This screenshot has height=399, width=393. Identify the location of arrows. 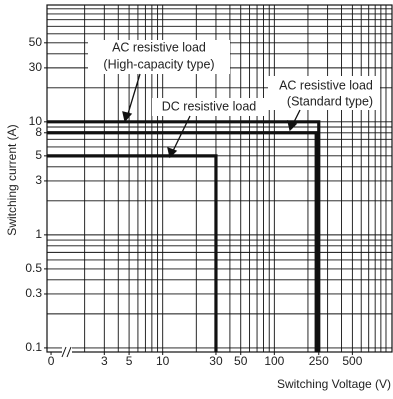
(211, 116).